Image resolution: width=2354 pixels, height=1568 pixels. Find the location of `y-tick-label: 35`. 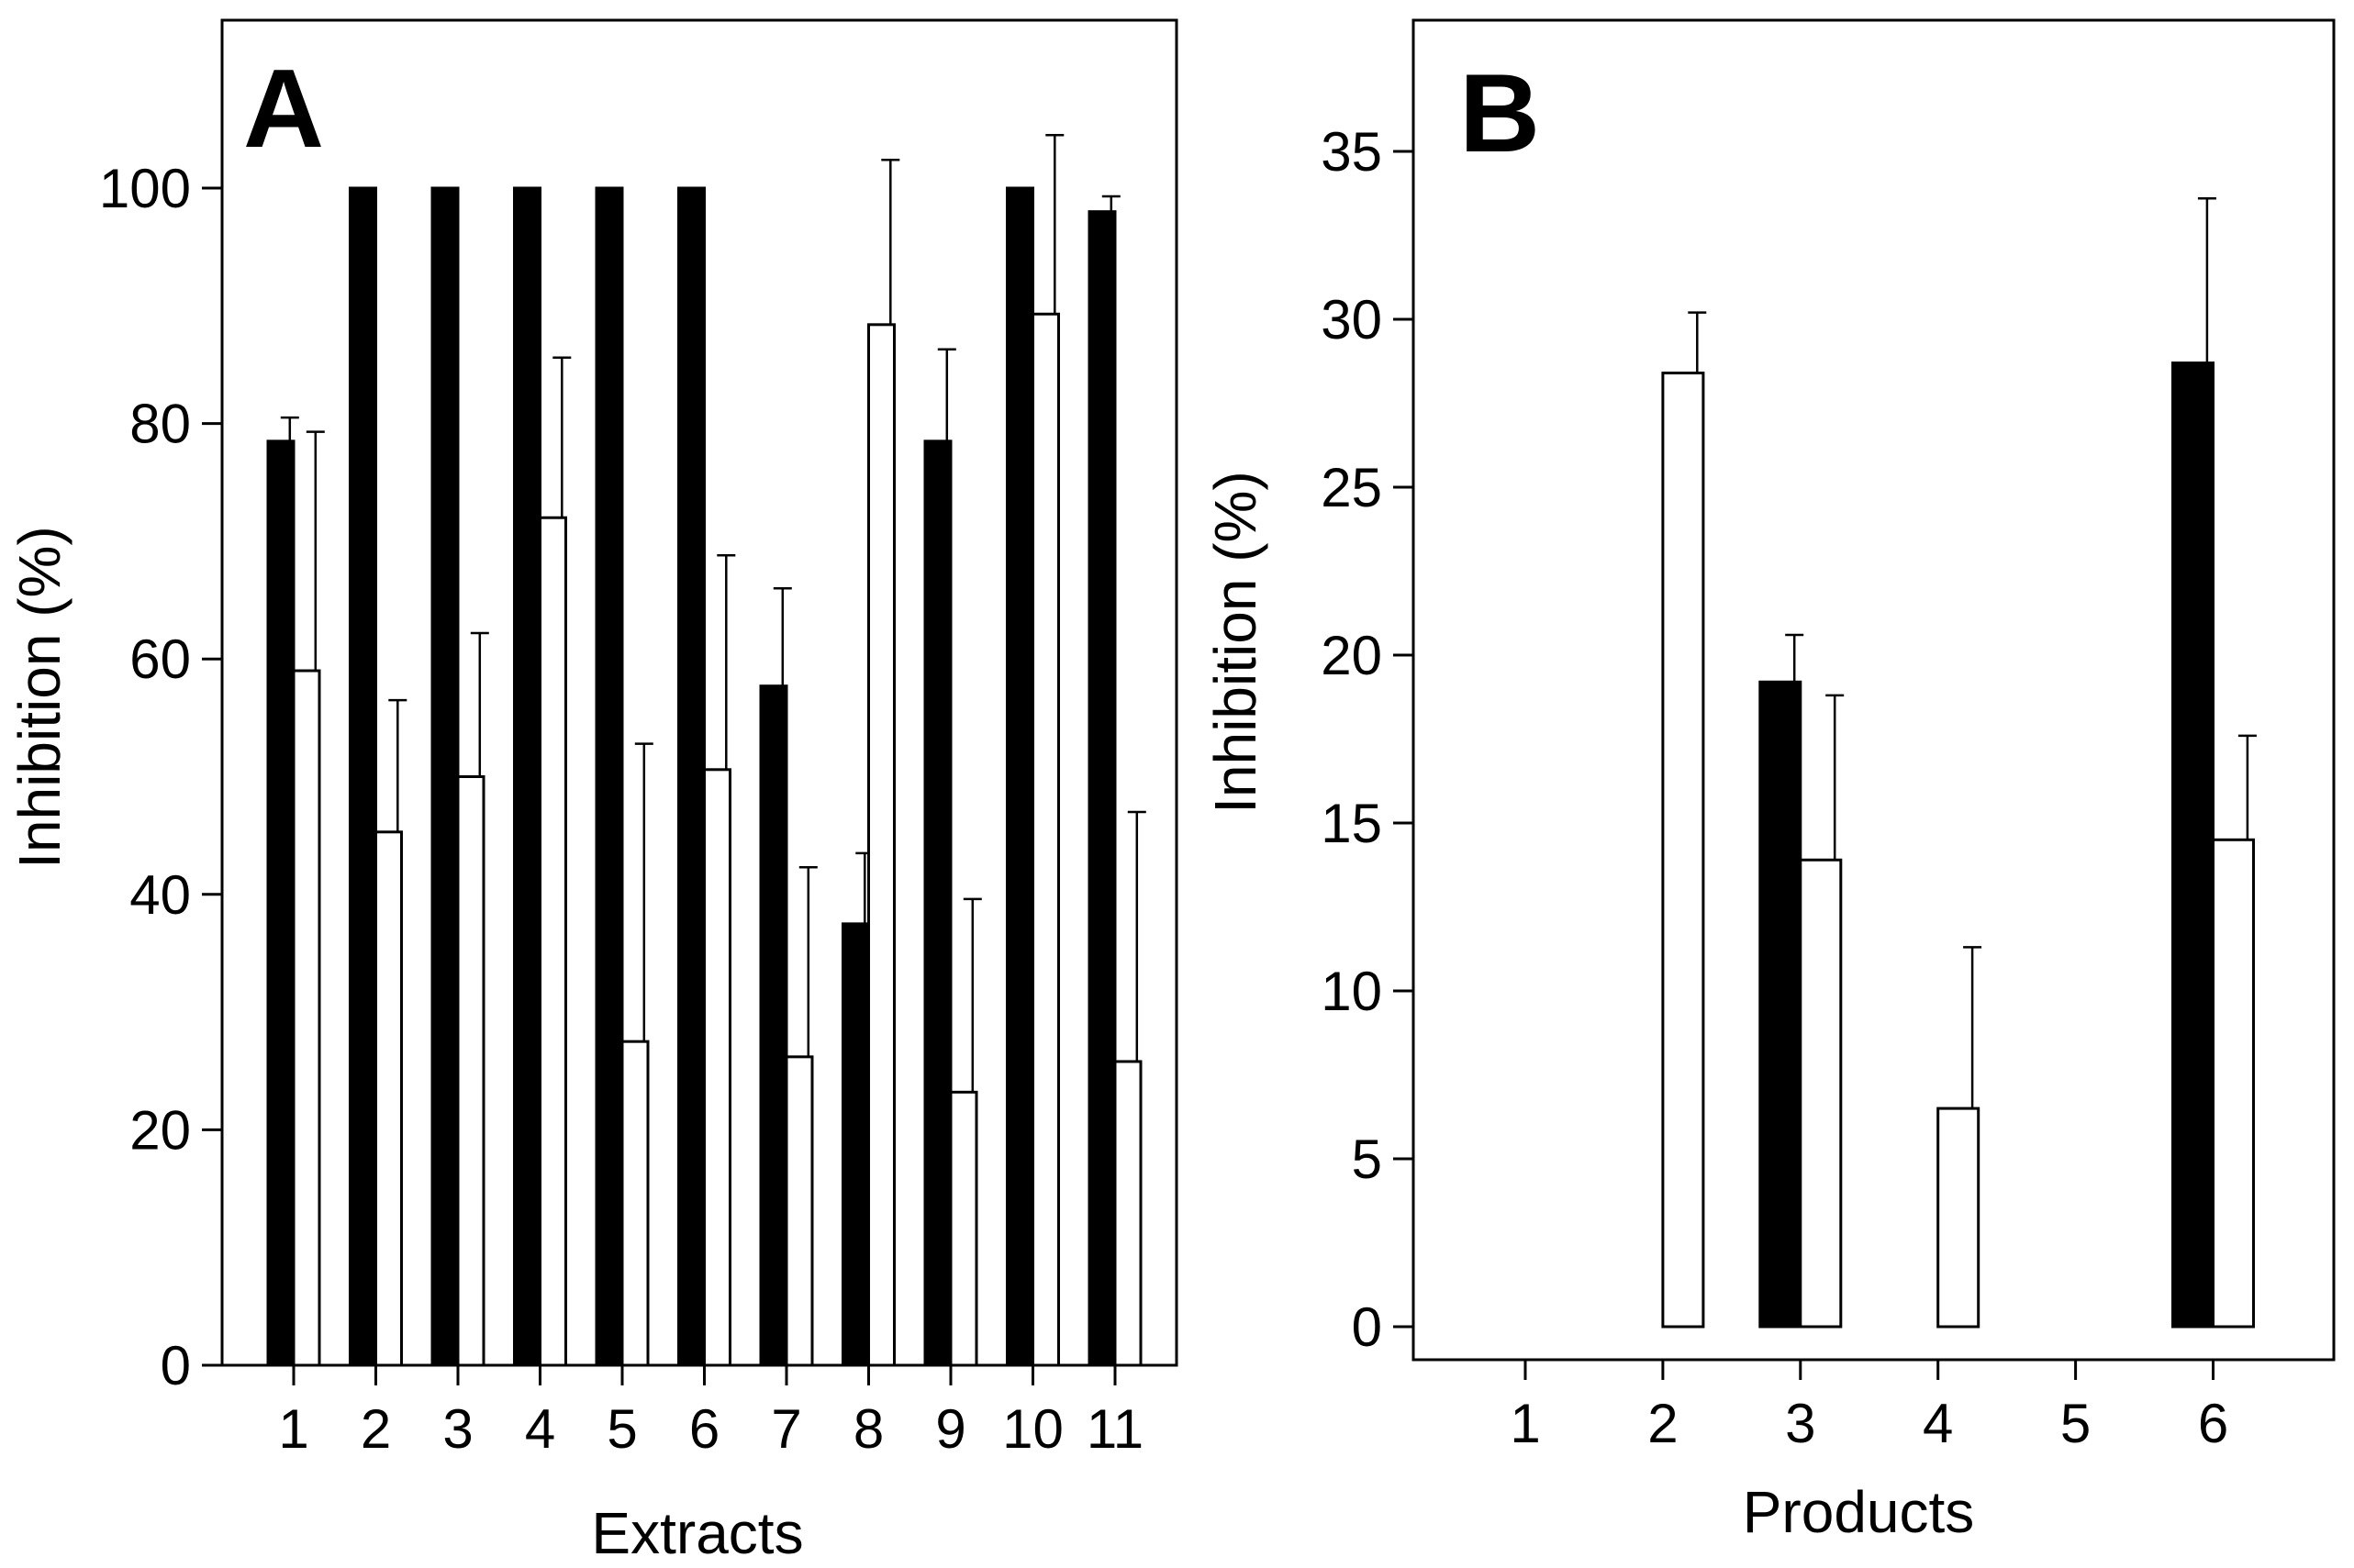

y-tick-label: 35 is located at coordinates (1351, 152).